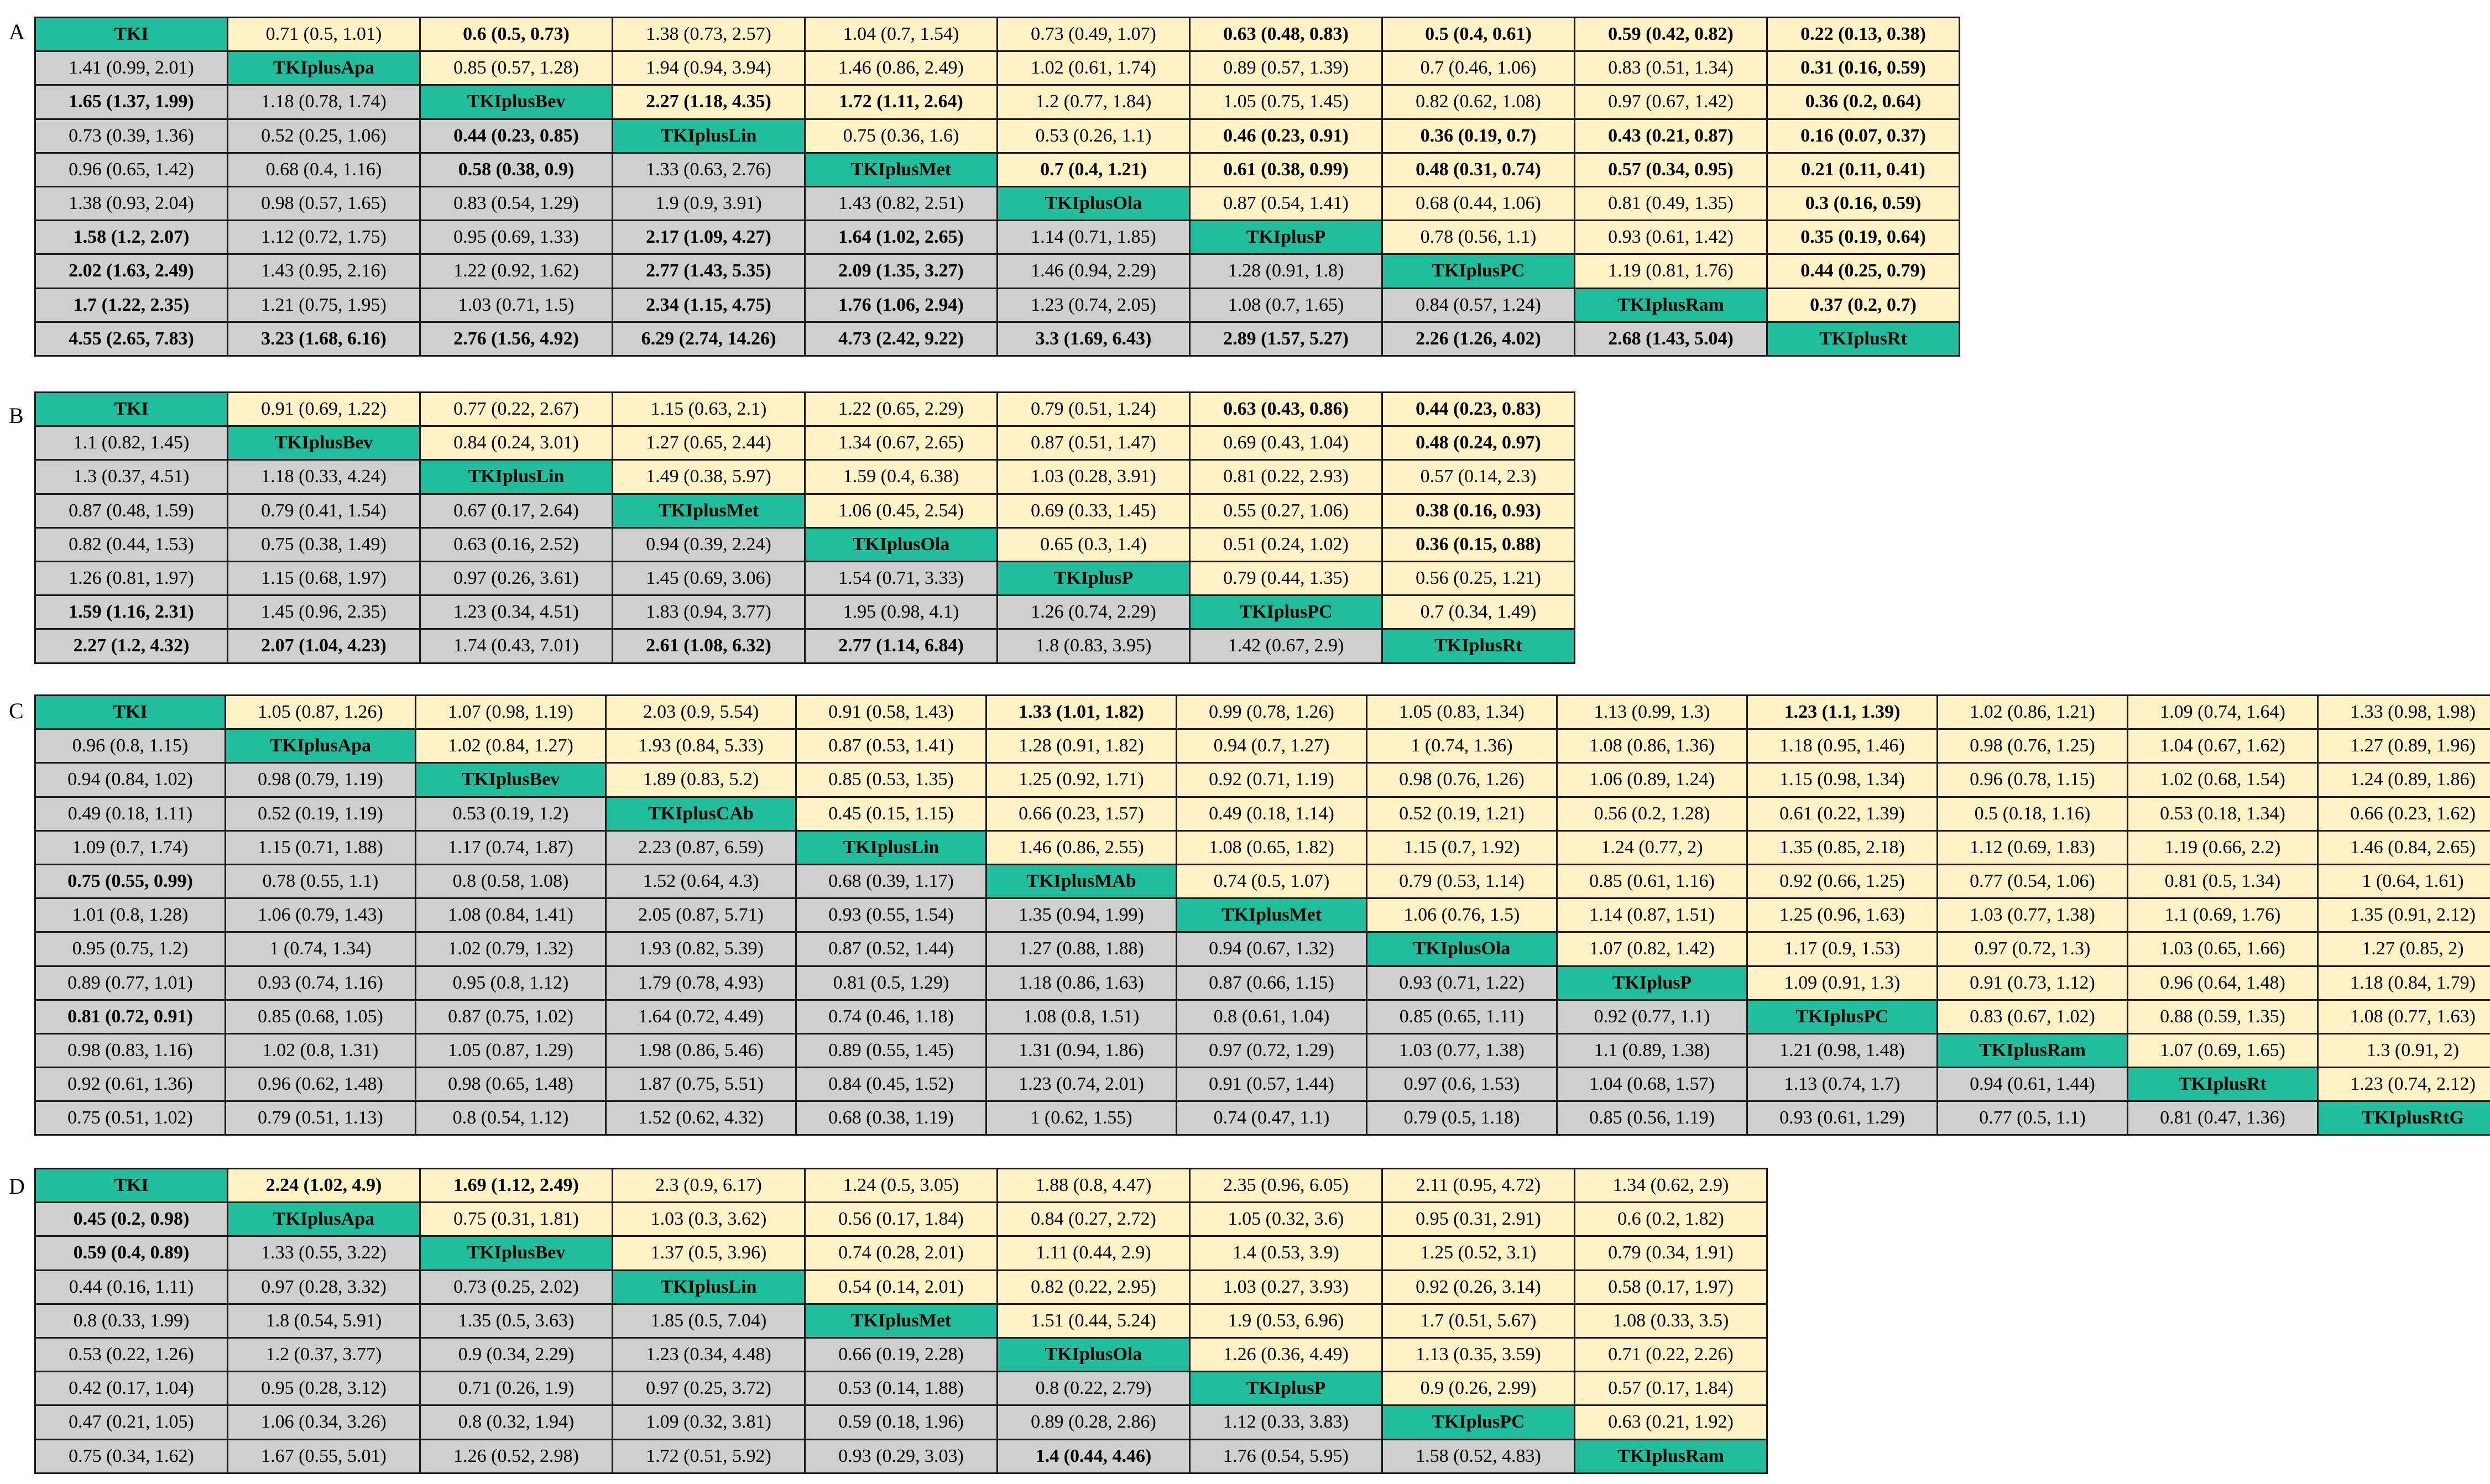 This screenshot has height=1484, width=2490. What do you see at coordinates (891, 1050) in the screenshot?
I see `estimate-cell: 0.89 (0.55, 1.45)` at bounding box center [891, 1050].